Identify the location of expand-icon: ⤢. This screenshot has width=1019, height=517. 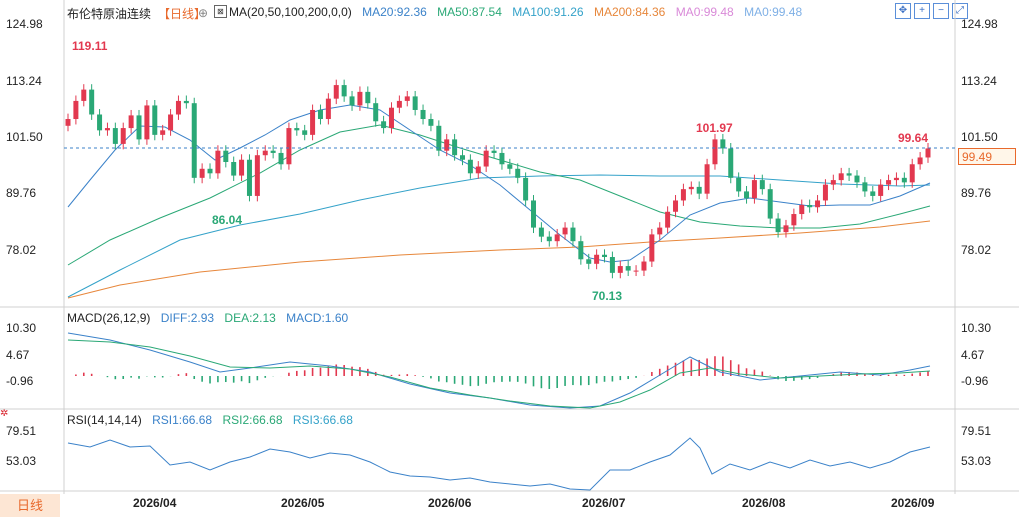
(960, 11).